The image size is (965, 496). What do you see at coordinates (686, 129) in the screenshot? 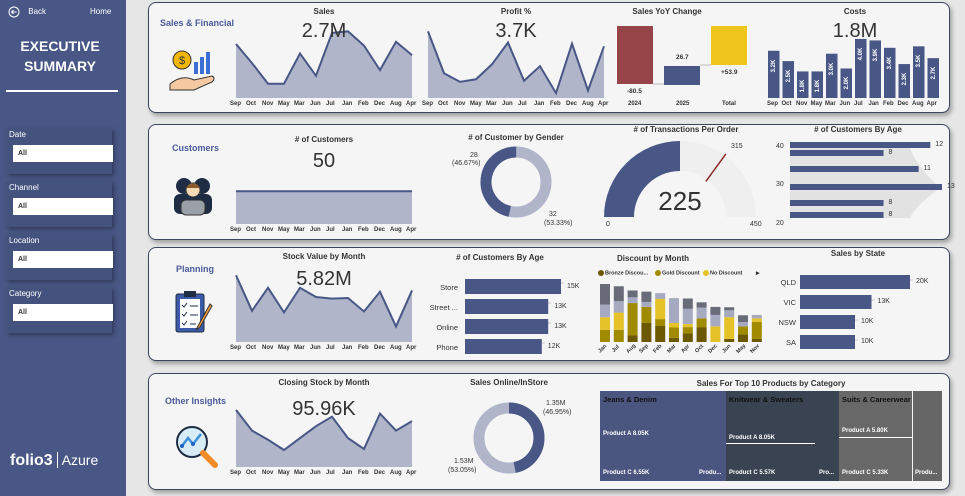
I see `chart-title: # of Transactions Per Order` at bounding box center [686, 129].